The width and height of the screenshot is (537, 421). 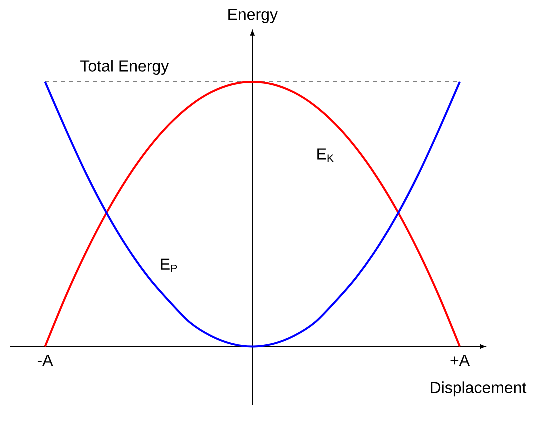 What do you see at coordinates (460, 360) in the screenshot?
I see `x-tick-label: +A` at bounding box center [460, 360].